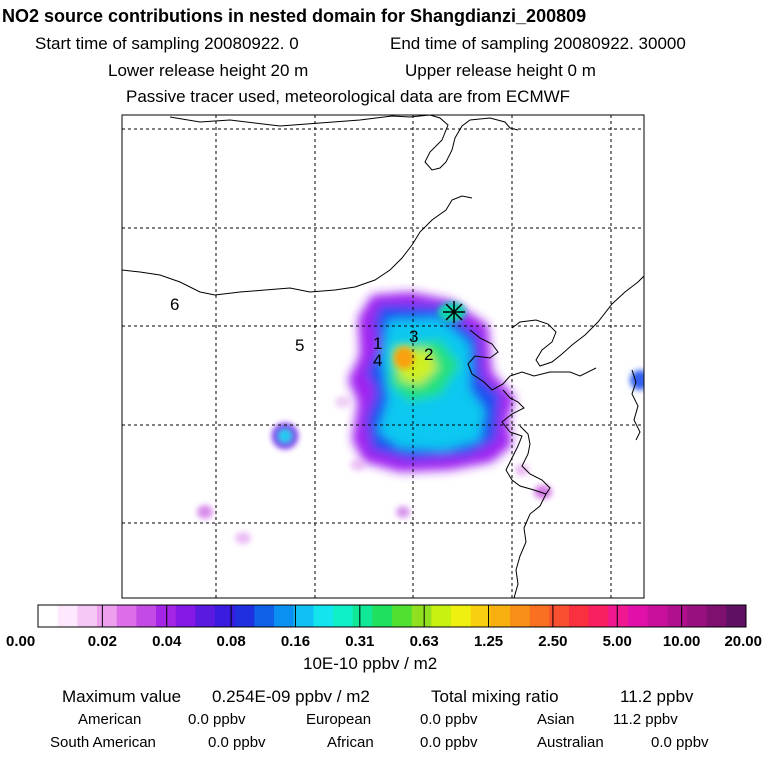 The image size is (768, 768). Describe the element at coordinates (122, 696) in the screenshot. I see `max-value-label: Maximum value` at that location.